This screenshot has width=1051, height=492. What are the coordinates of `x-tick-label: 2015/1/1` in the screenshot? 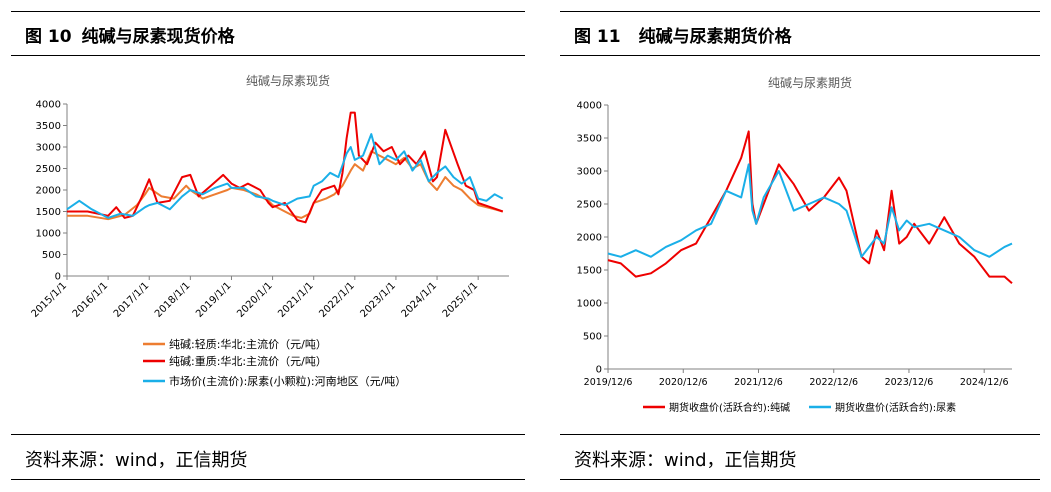 It's located at (50, 300).